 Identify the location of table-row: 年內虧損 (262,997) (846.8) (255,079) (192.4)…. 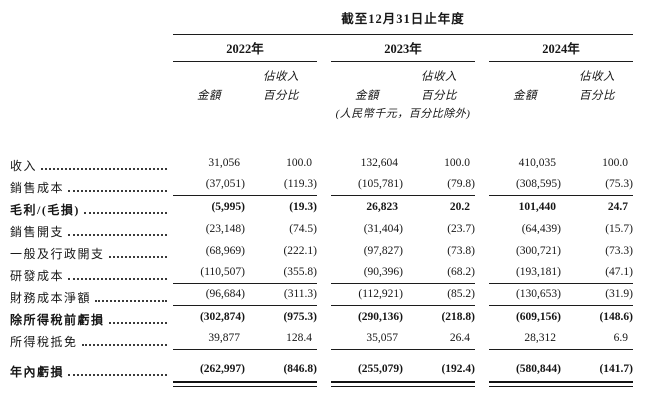
(341, 369).